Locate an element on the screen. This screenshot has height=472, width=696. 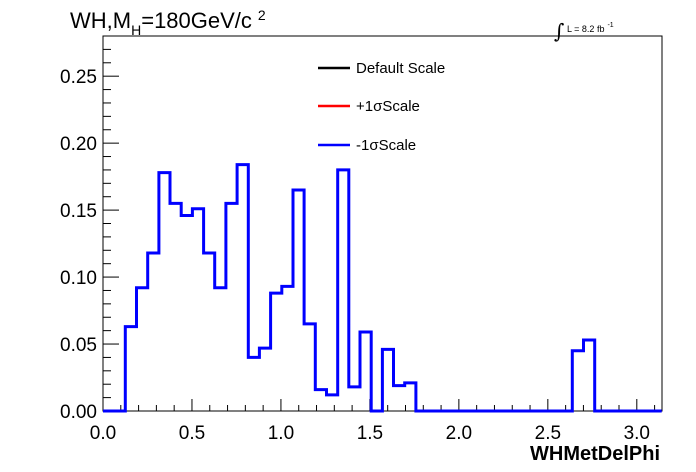
title-prefix: WH,M is located at coordinates (100, 20).